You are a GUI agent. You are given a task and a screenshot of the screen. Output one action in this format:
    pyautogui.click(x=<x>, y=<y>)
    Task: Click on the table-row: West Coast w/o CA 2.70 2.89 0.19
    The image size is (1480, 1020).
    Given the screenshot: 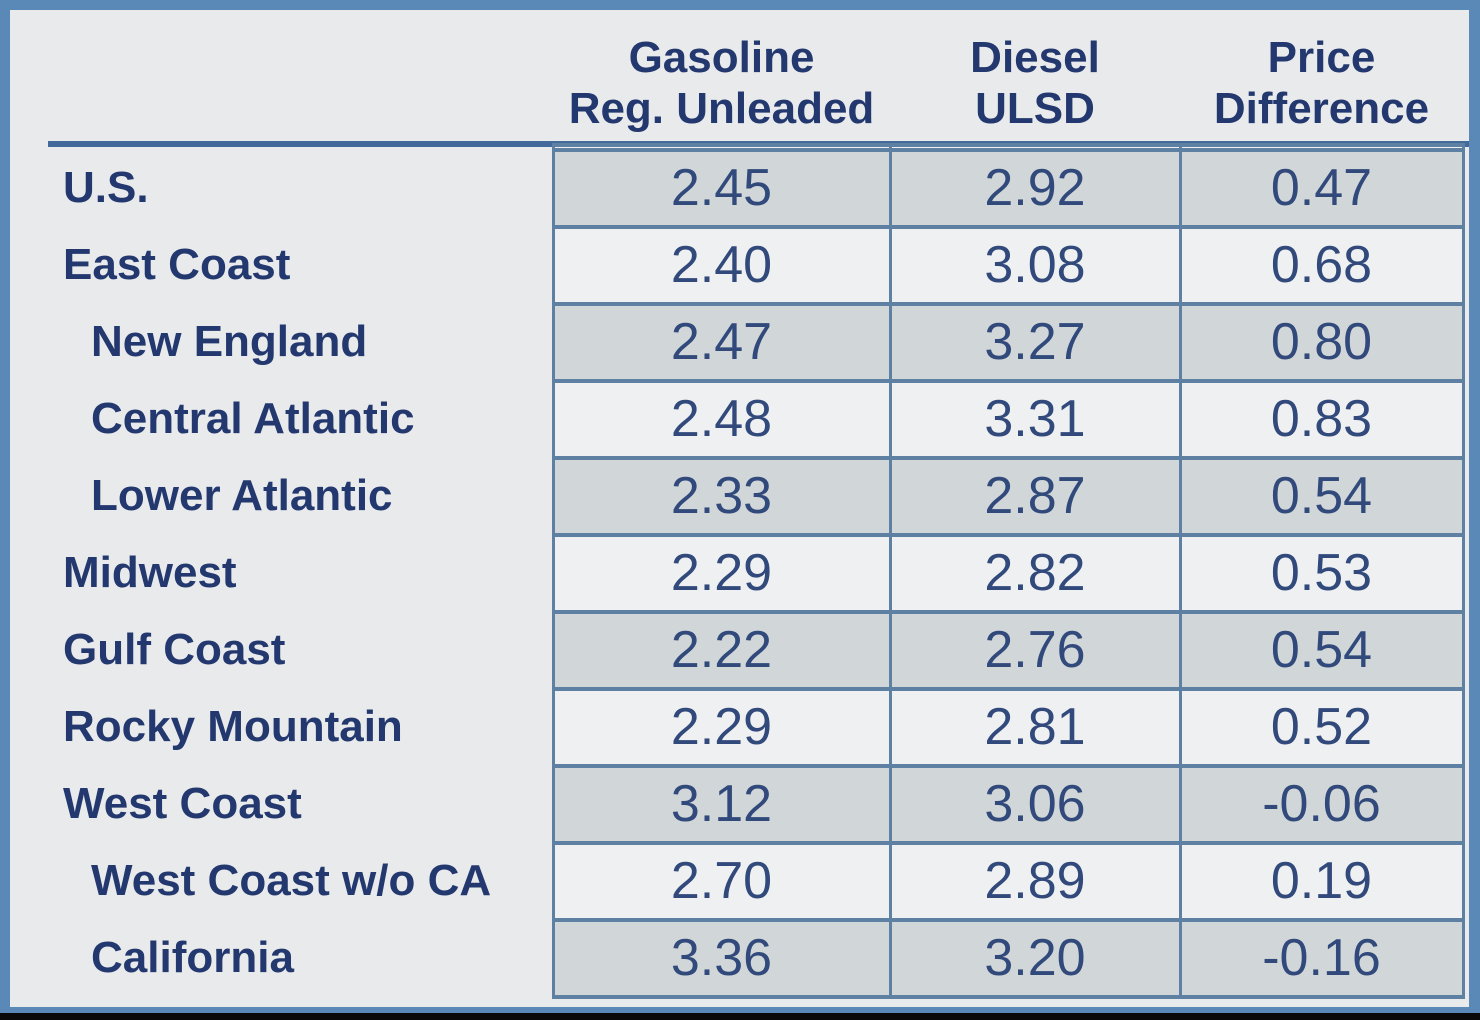 What is the action you would take?
    pyautogui.click(x=760, y=881)
    